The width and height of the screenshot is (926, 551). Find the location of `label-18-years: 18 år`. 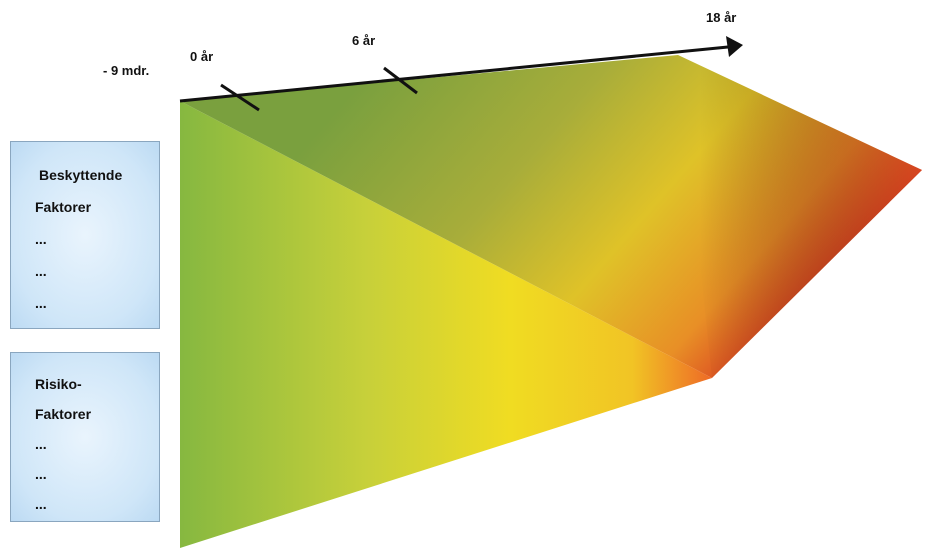

label-18-years: 18 år is located at coordinates (721, 17).